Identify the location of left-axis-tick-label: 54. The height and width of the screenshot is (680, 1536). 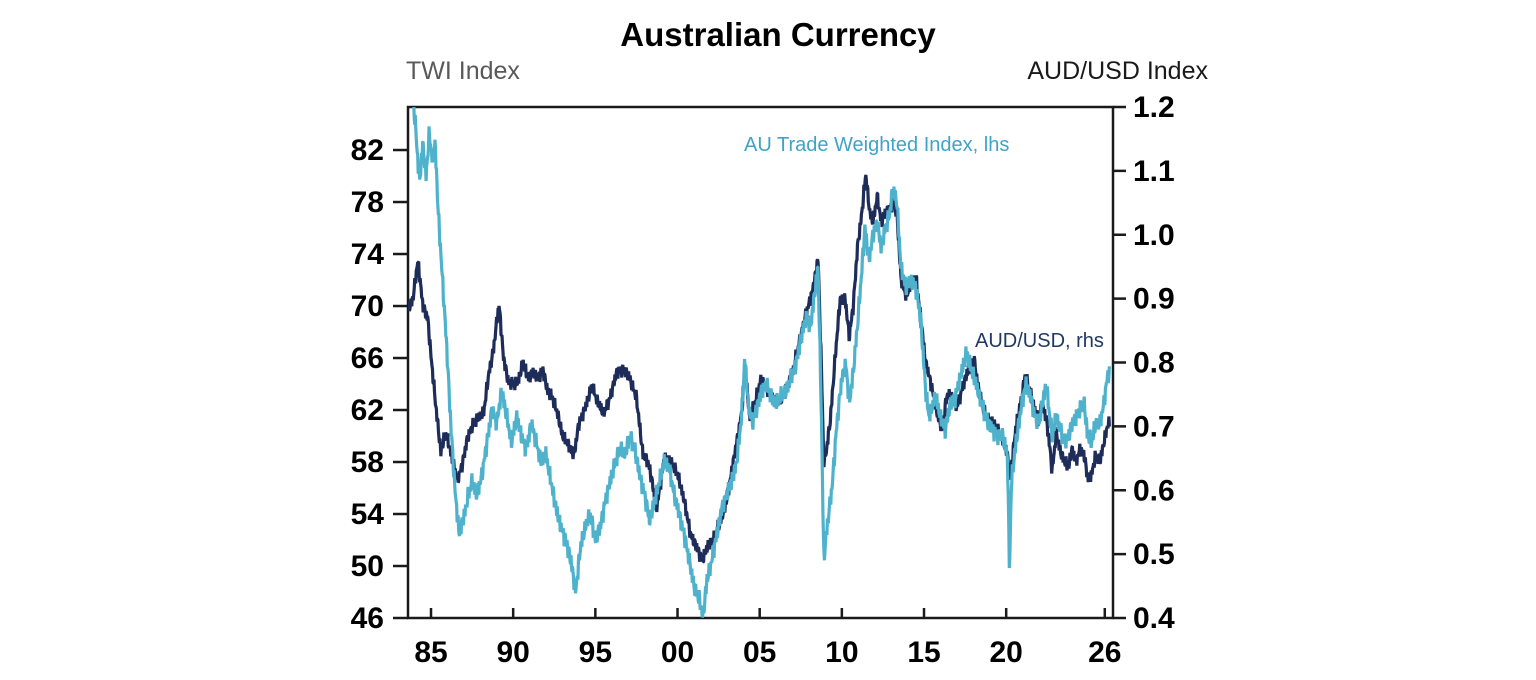
(368, 514).